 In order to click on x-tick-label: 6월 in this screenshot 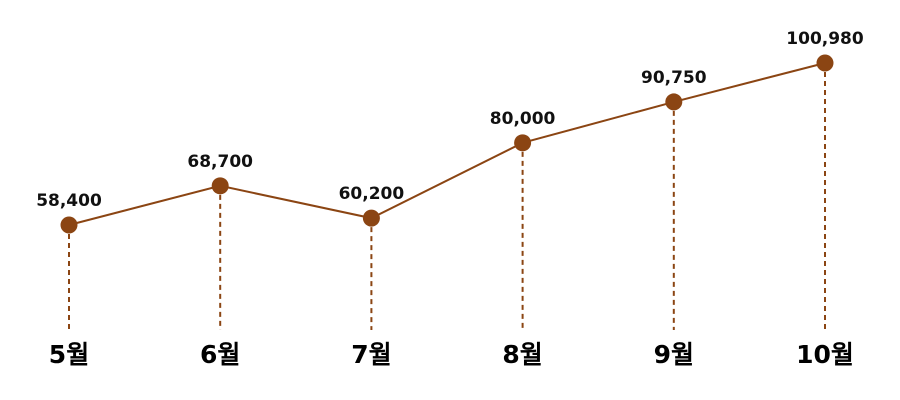, I will do `click(220, 354)`.